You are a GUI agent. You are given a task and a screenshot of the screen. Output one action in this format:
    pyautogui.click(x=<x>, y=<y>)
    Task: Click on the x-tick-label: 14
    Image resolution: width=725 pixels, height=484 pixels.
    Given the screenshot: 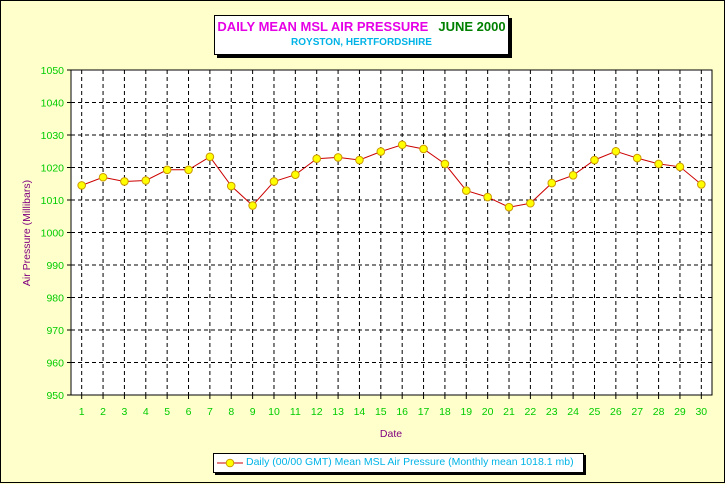 What is the action you would take?
    pyautogui.click(x=360, y=412)
    